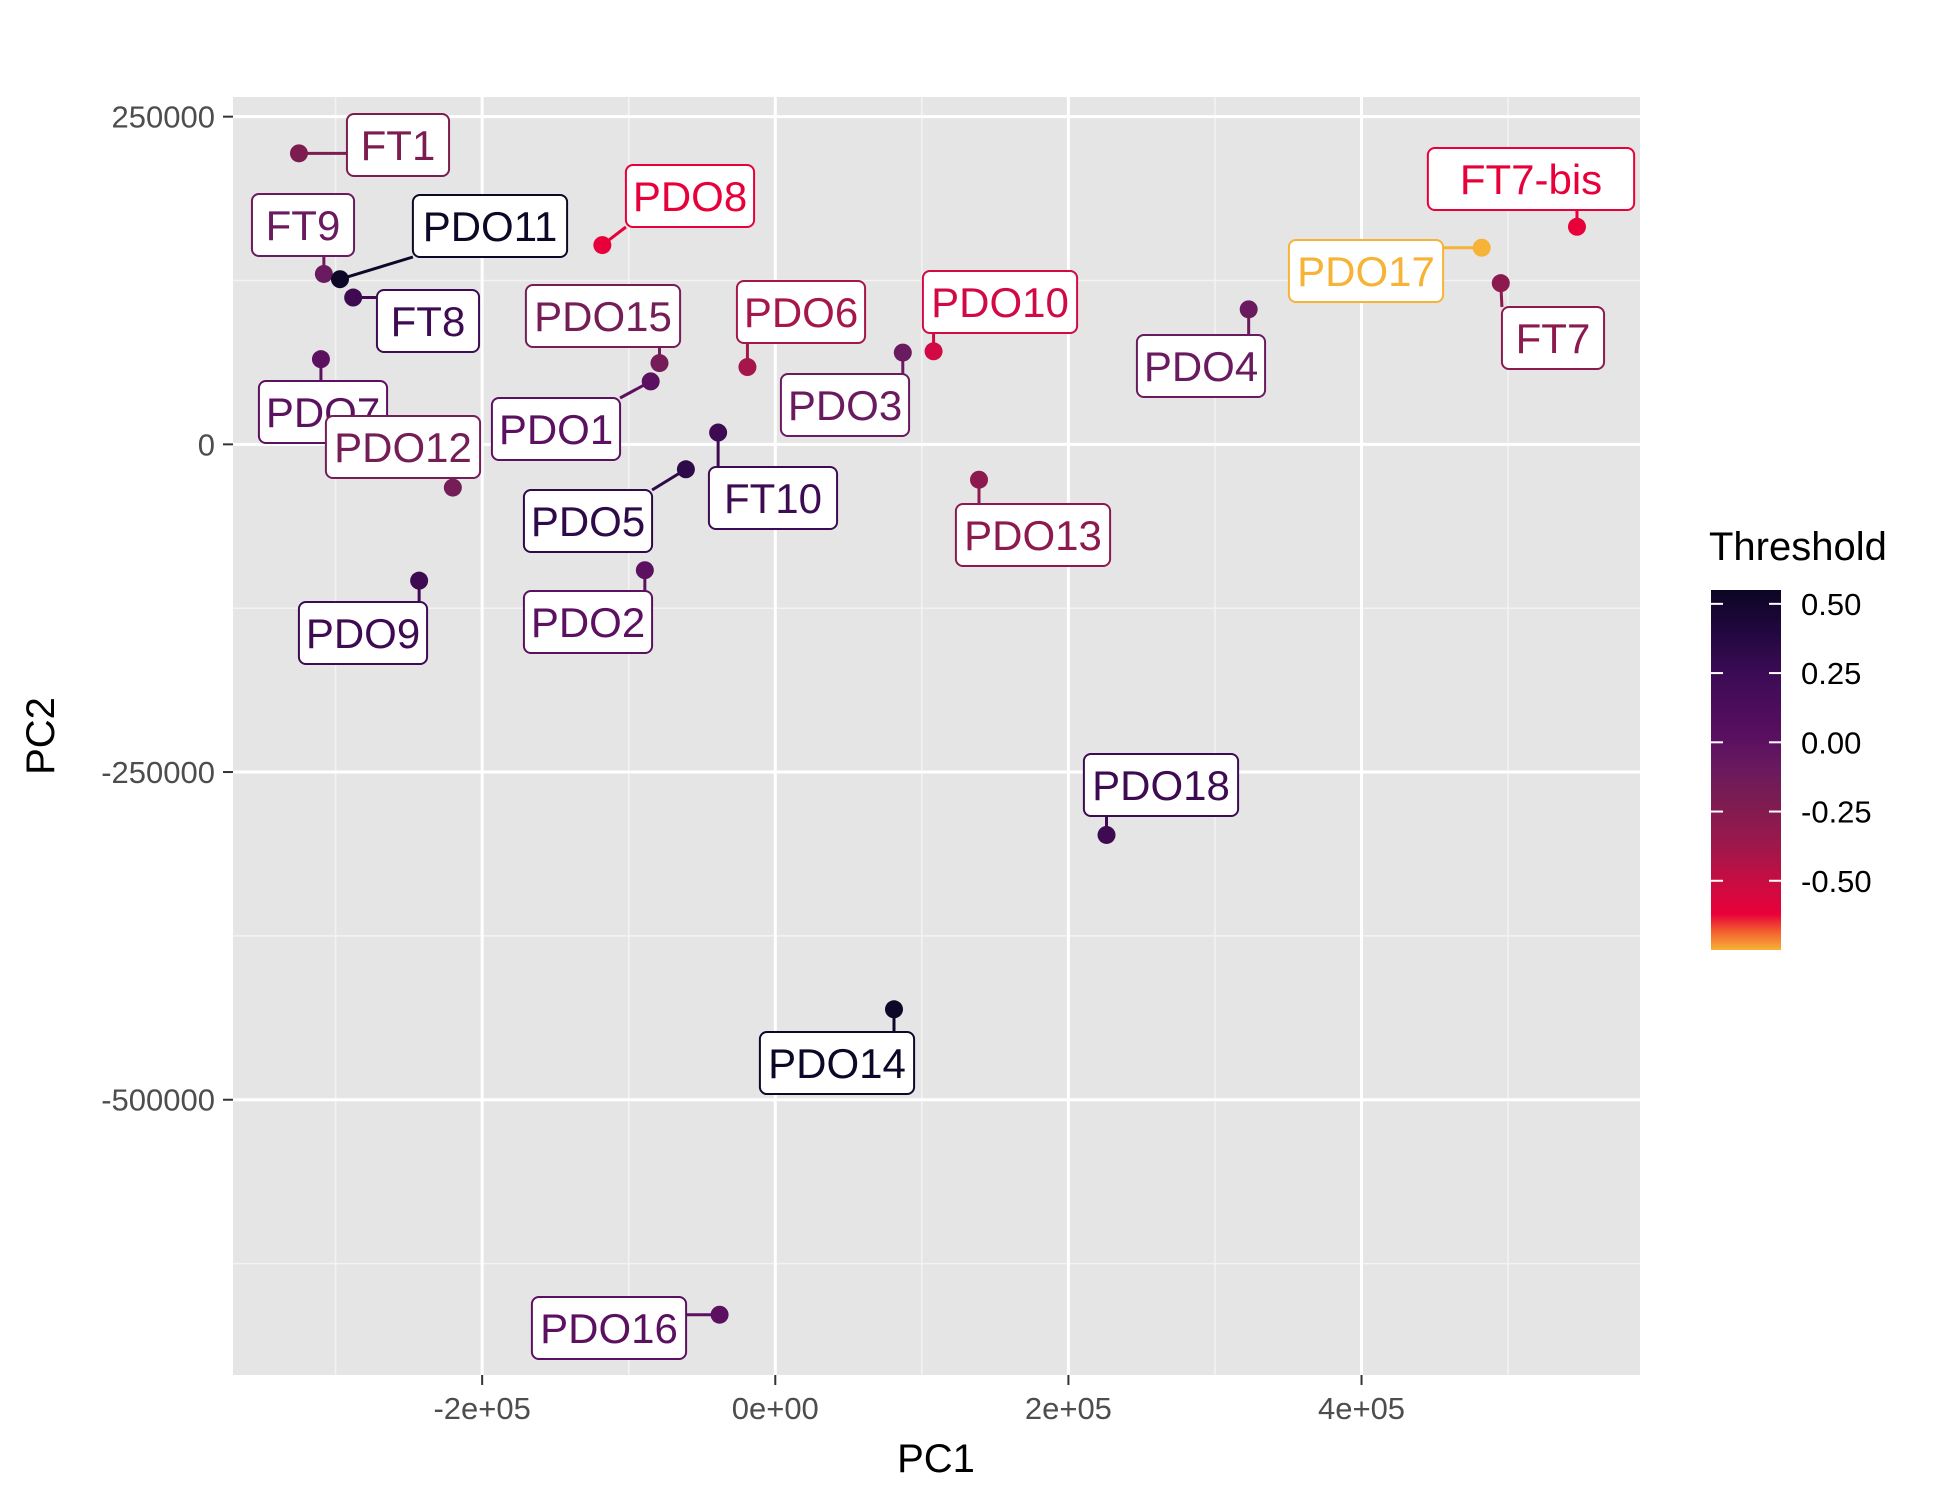 This screenshot has width=1950, height=1500. I want to click on label-text: PDO11, so click(490, 226).